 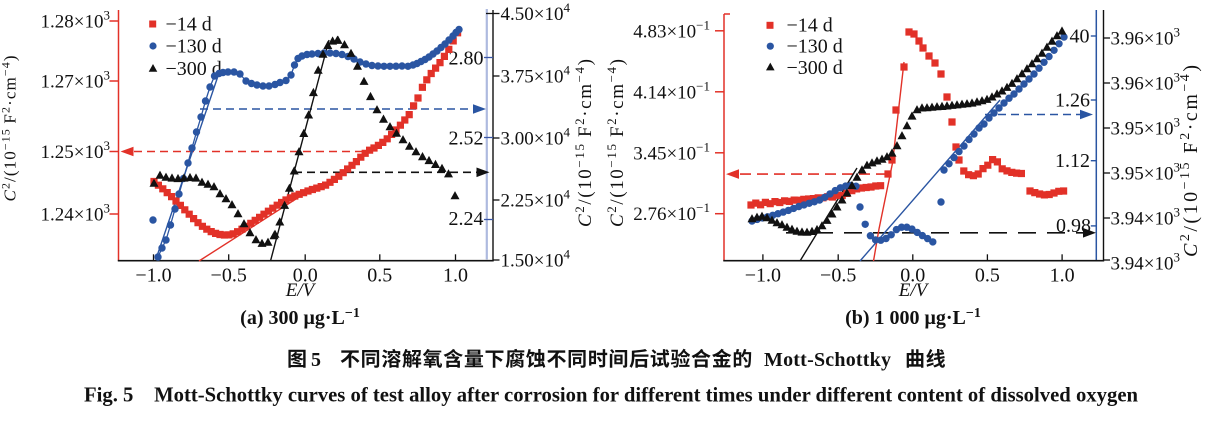 I want to click on svg-text: 2.25×10⁴, so click(x=536, y=199).